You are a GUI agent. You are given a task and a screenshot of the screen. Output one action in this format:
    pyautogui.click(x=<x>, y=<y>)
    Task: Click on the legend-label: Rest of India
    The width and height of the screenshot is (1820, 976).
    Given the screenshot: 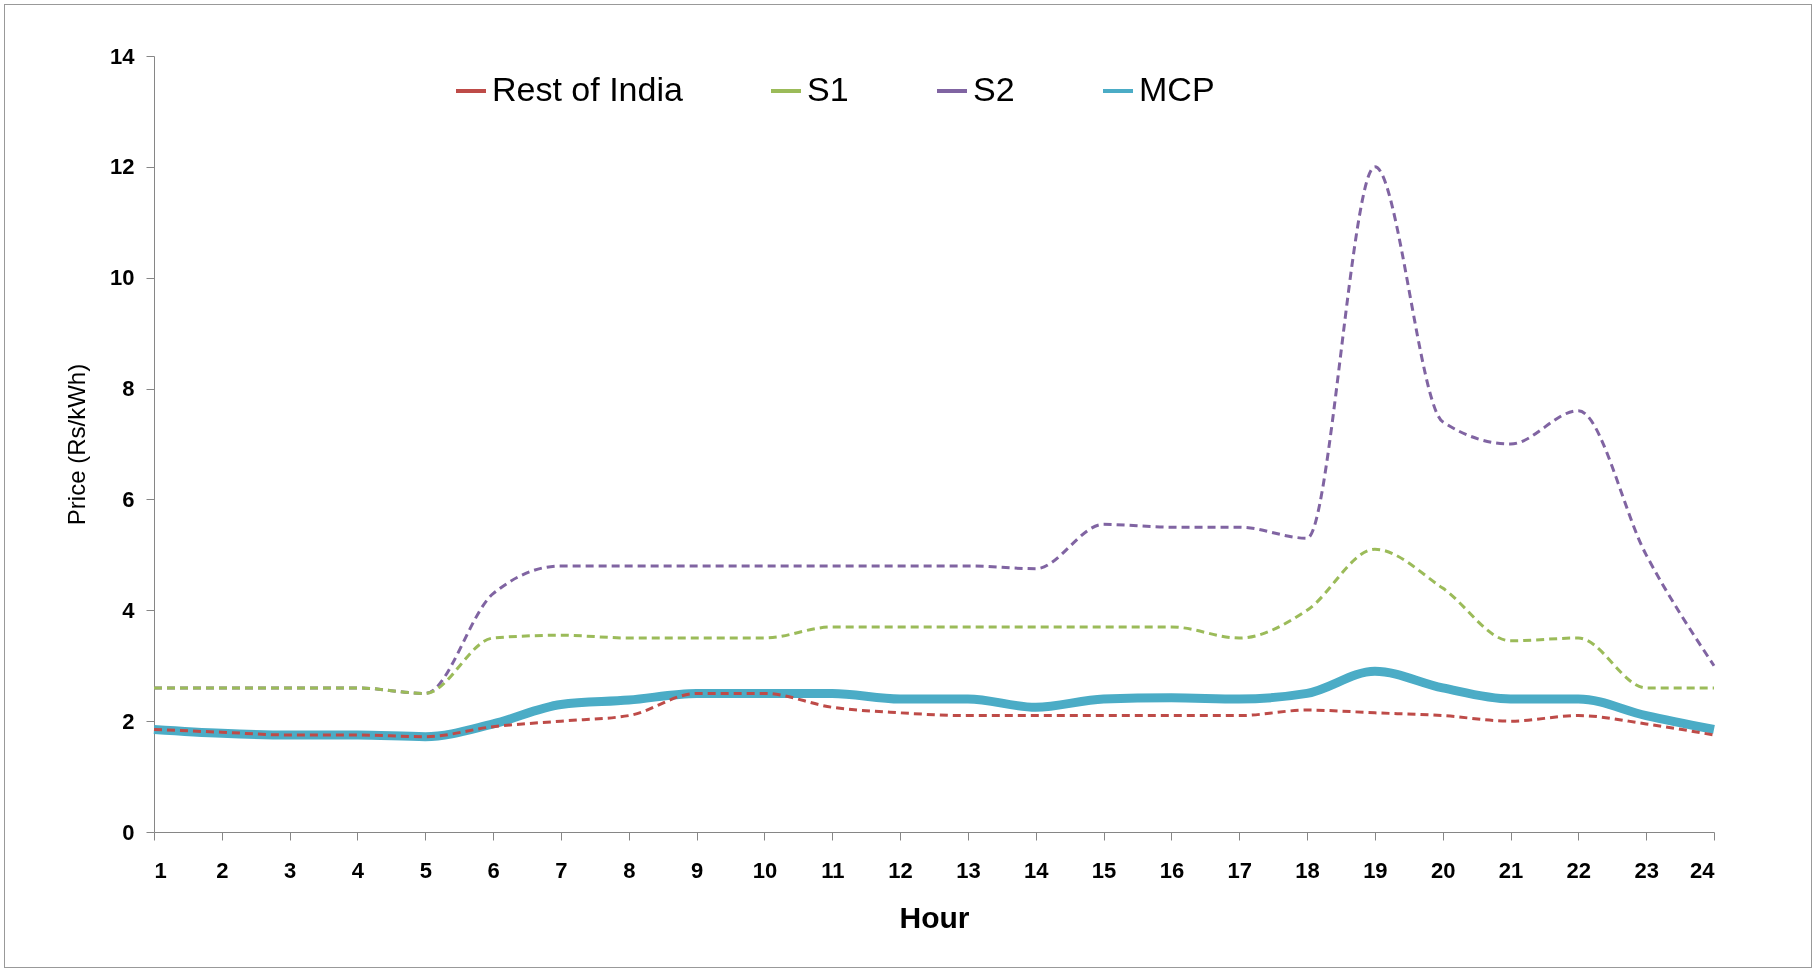 What is the action you would take?
    pyautogui.click(x=587, y=89)
    